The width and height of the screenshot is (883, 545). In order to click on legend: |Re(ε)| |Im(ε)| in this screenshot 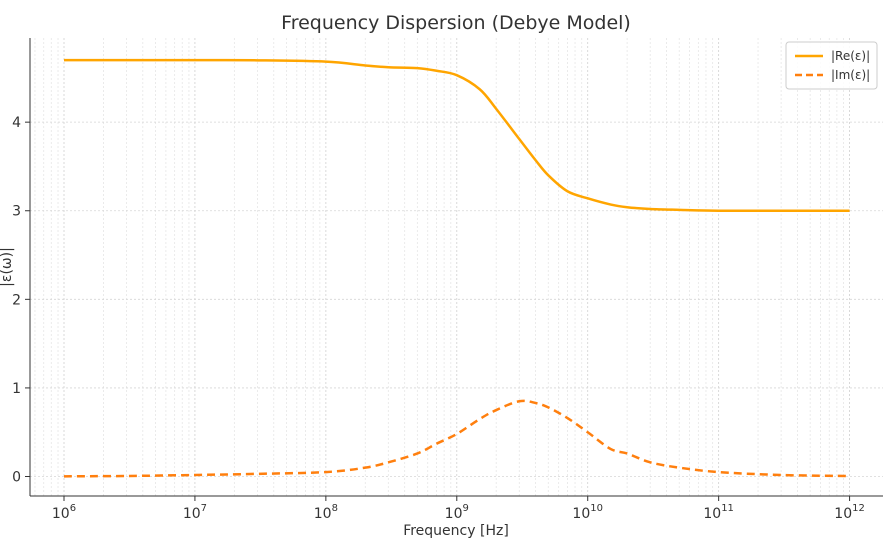, I will do `click(831, 65)`.